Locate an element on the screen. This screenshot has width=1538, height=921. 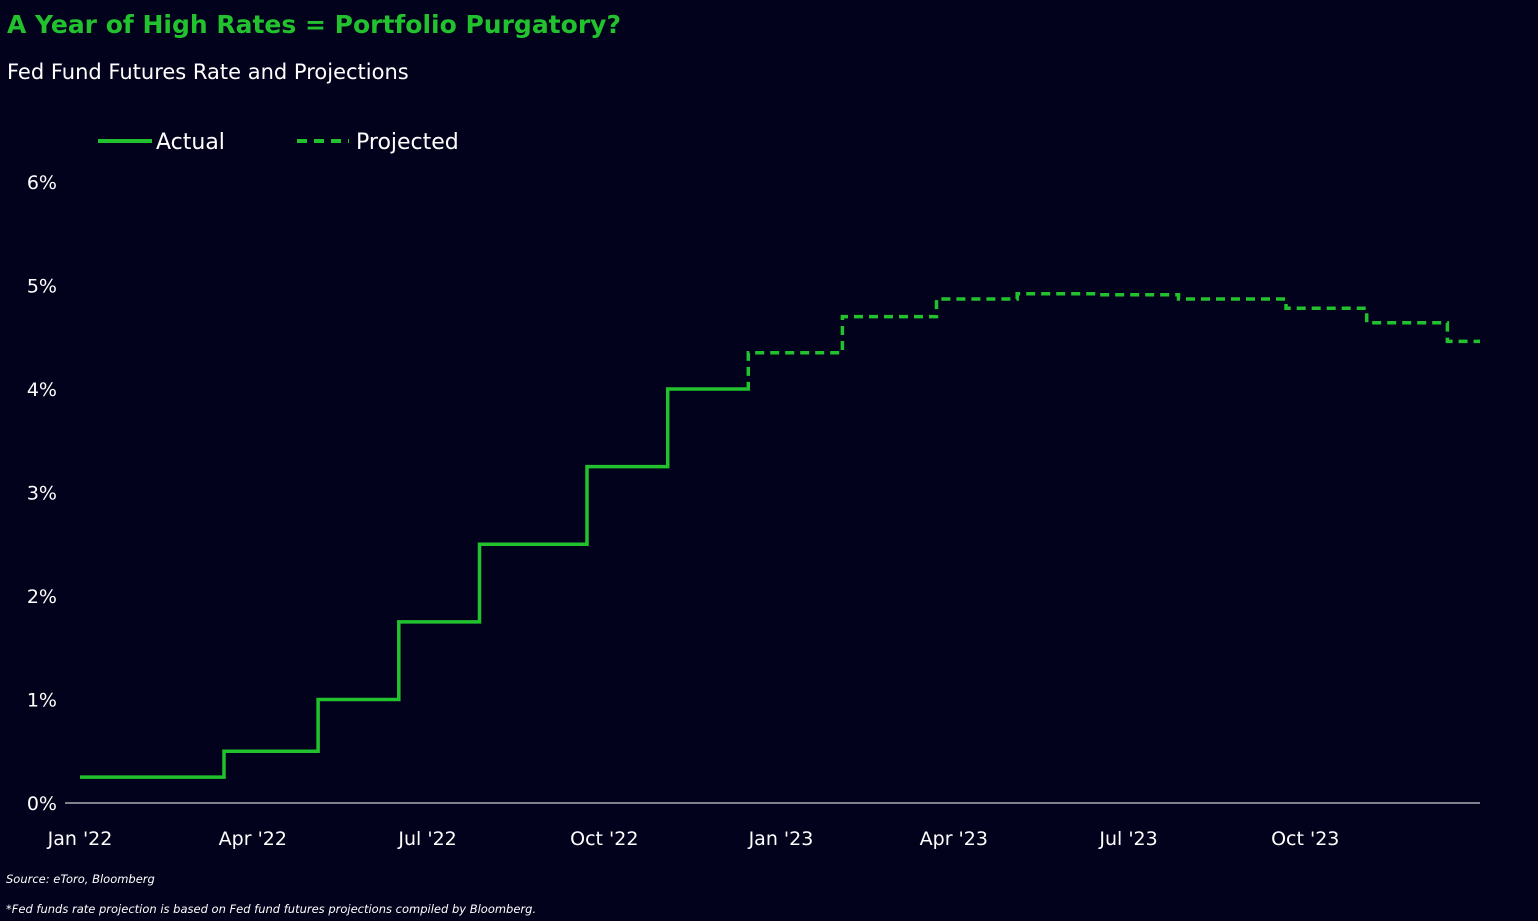
x-tick-label: Jan '23 is located at coordinates (781, 839).